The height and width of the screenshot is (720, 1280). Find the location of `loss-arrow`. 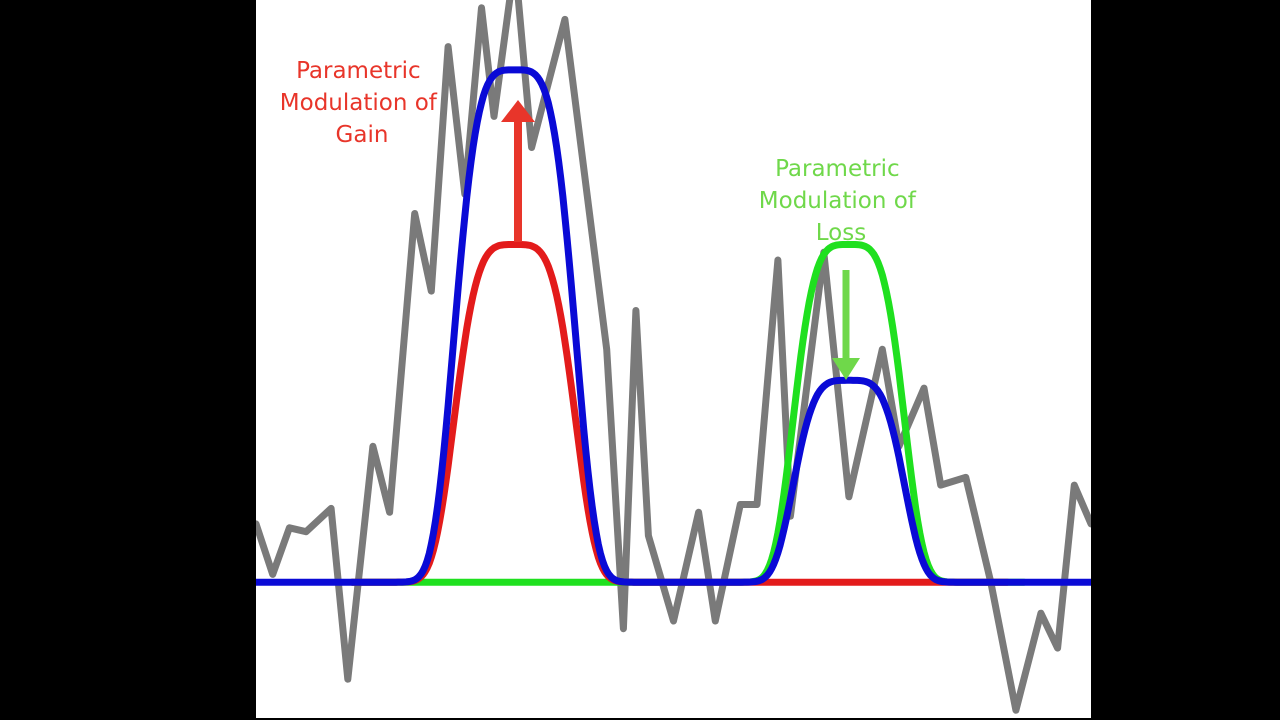

loss-arrow is located at coordinates (846, 325).